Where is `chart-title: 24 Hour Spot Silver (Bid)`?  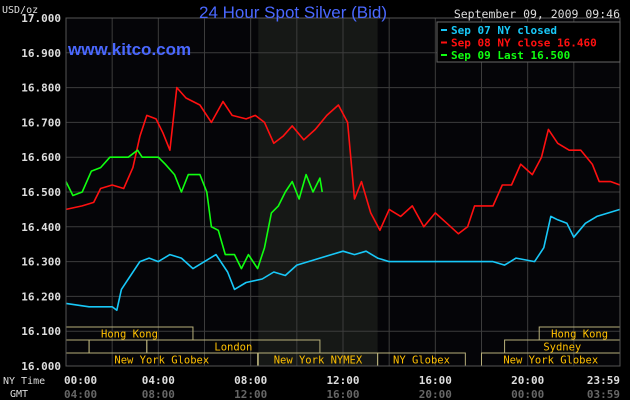 chart-title: 24 Hour Spot Silver (Bid) is located at coordinates (293, 12).